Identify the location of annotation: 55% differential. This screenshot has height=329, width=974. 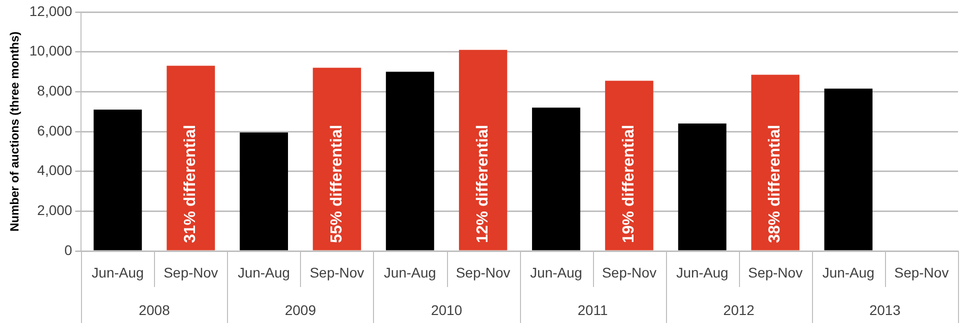
(337, 183).